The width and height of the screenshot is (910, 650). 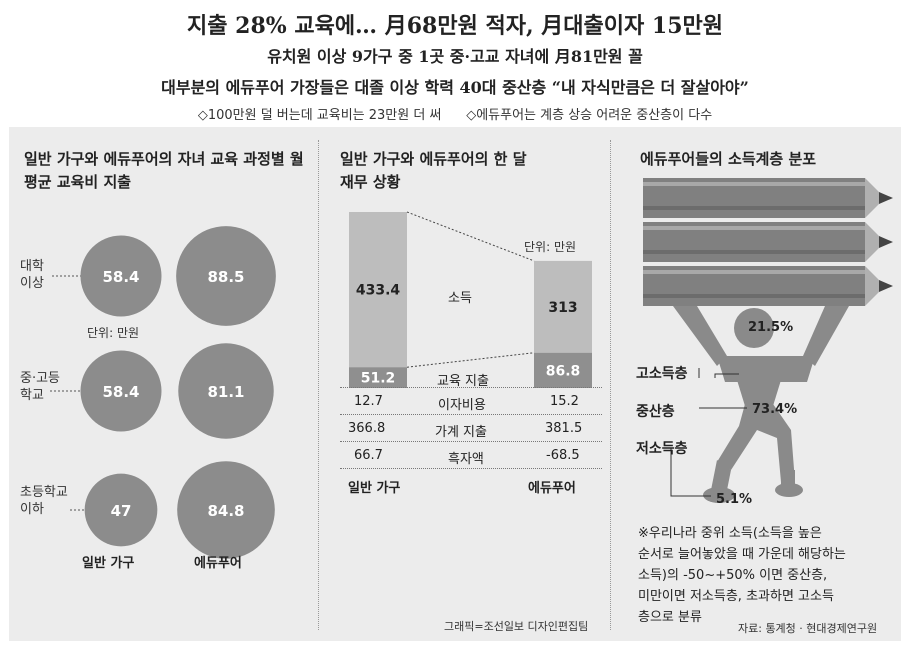 I want to click on credit: 그래픽=조선일보 디자인편집팀, so click(x=516, y=626).